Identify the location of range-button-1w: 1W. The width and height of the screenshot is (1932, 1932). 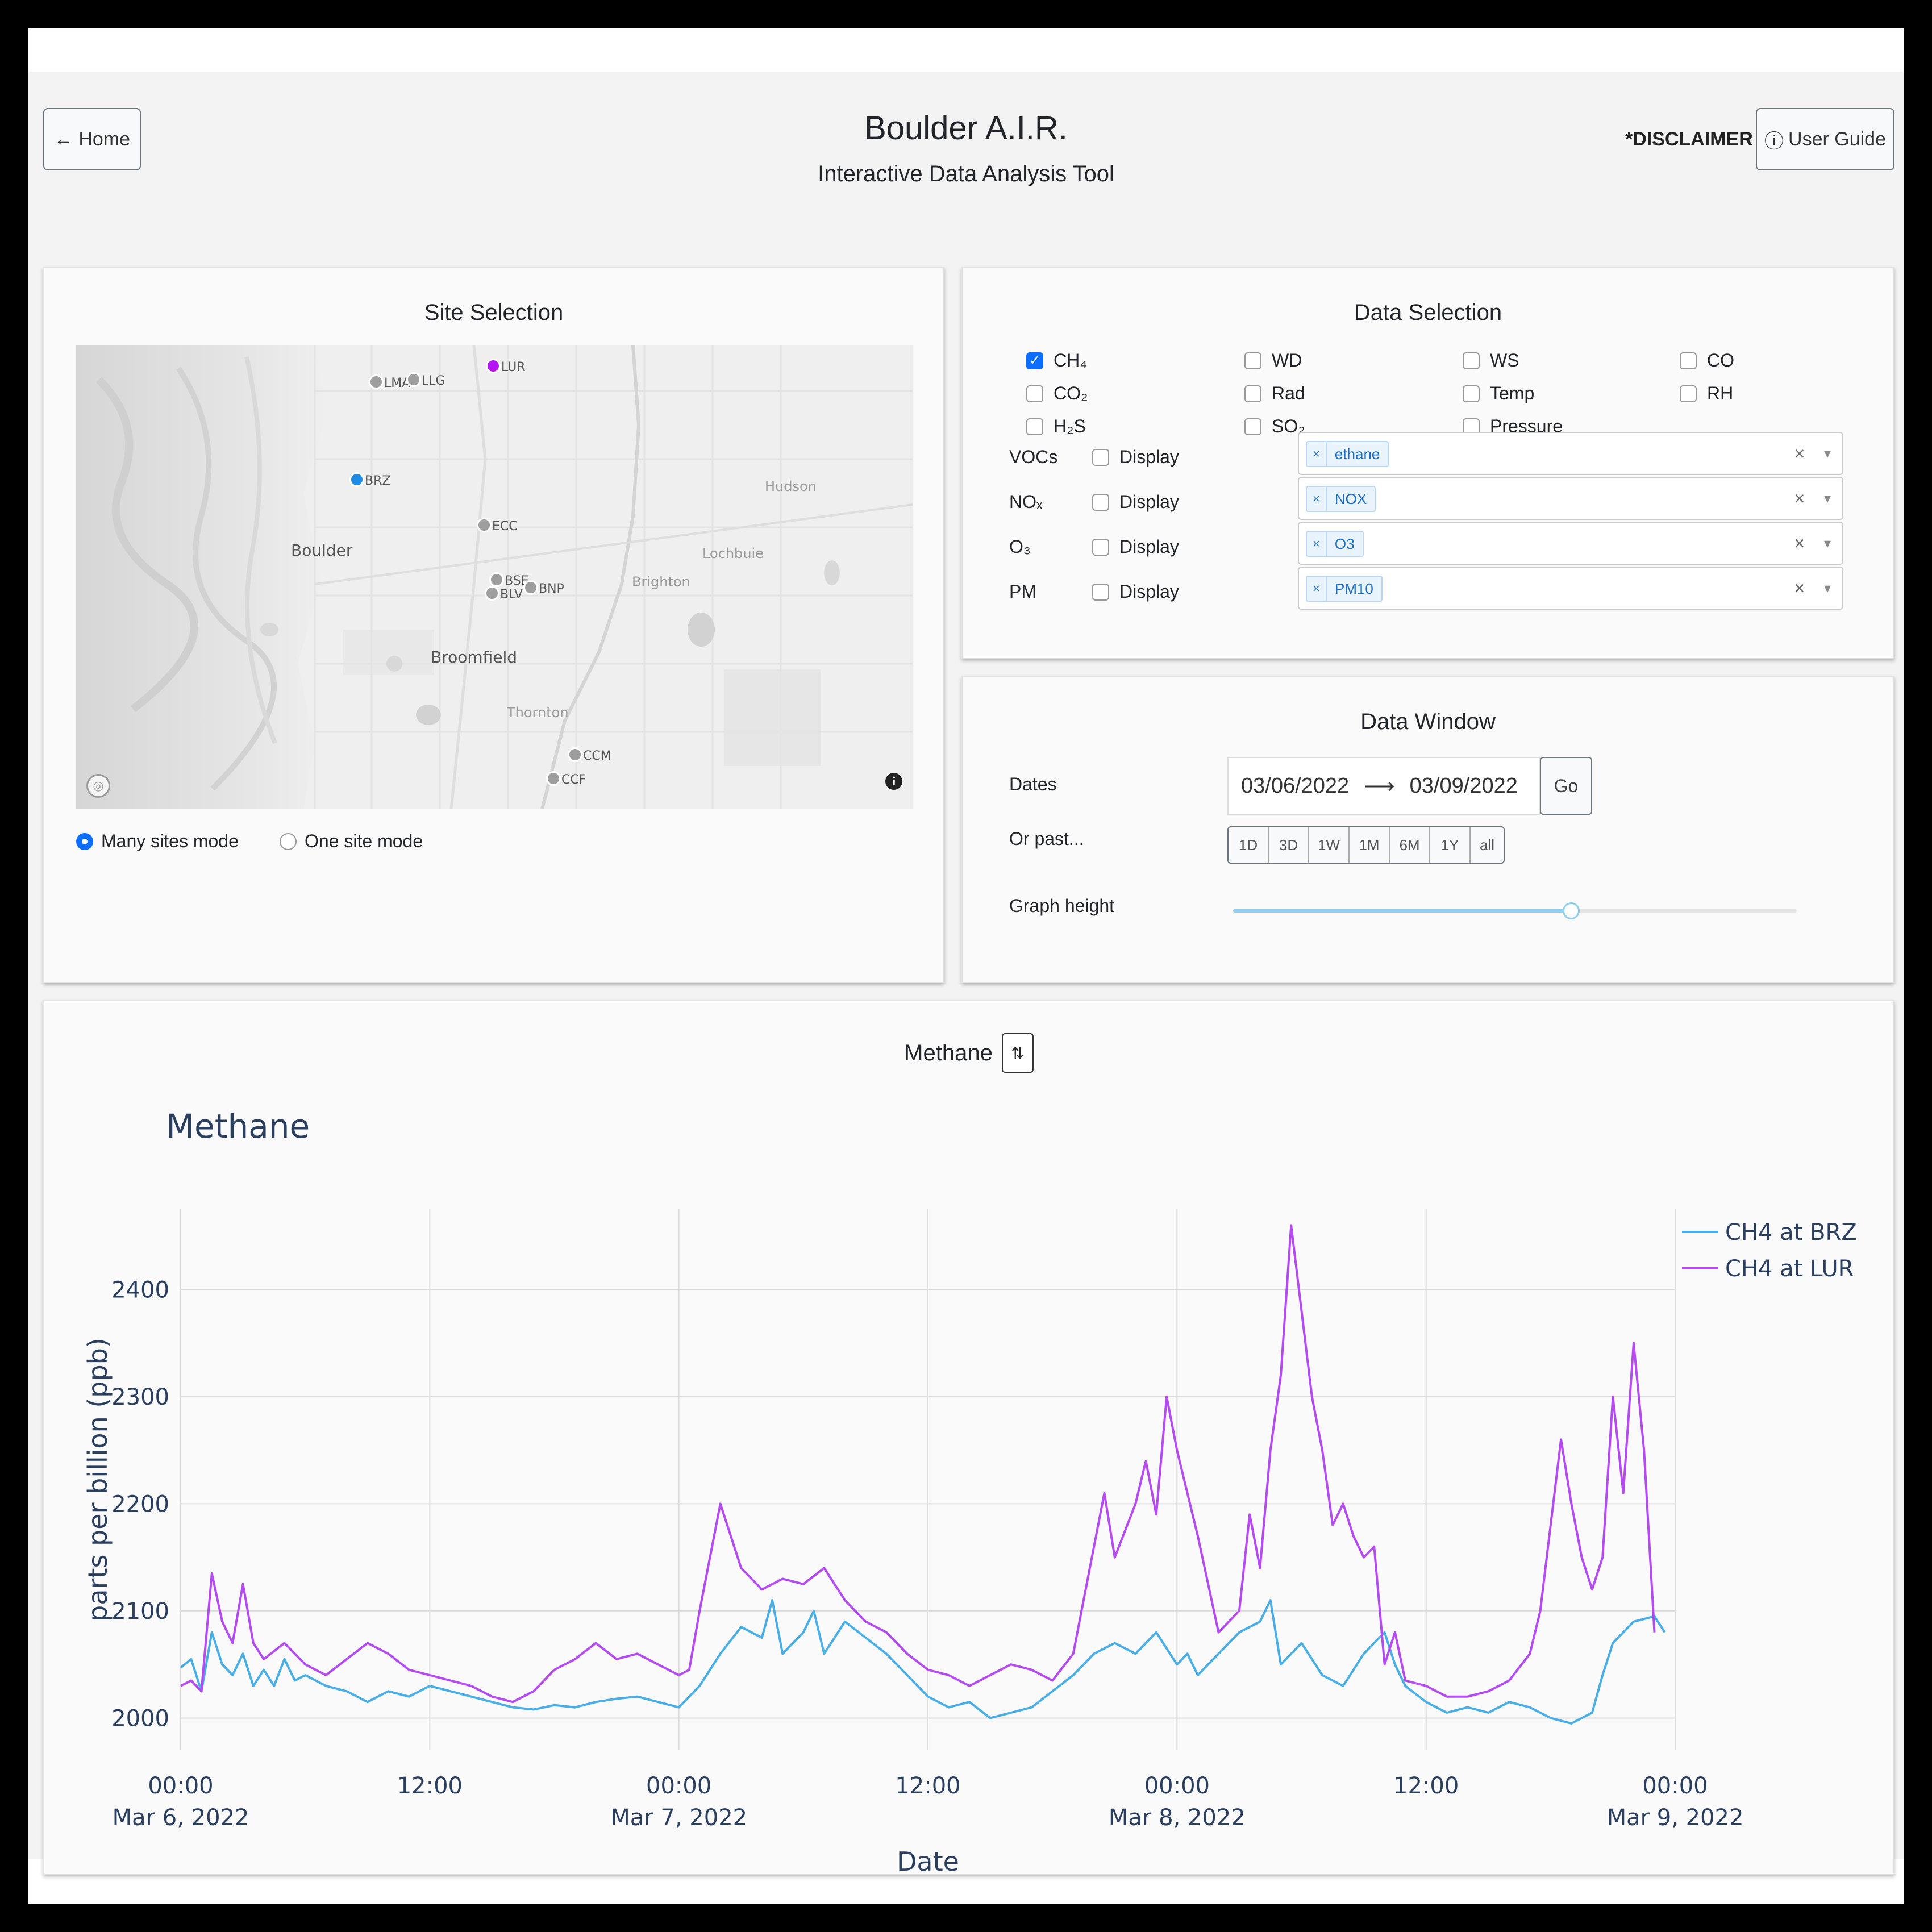
(1329, 845).